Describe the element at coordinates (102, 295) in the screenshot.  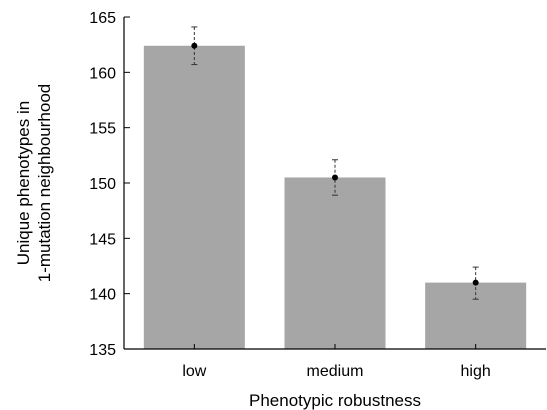
I see `y-tick-label: 140` at that location.